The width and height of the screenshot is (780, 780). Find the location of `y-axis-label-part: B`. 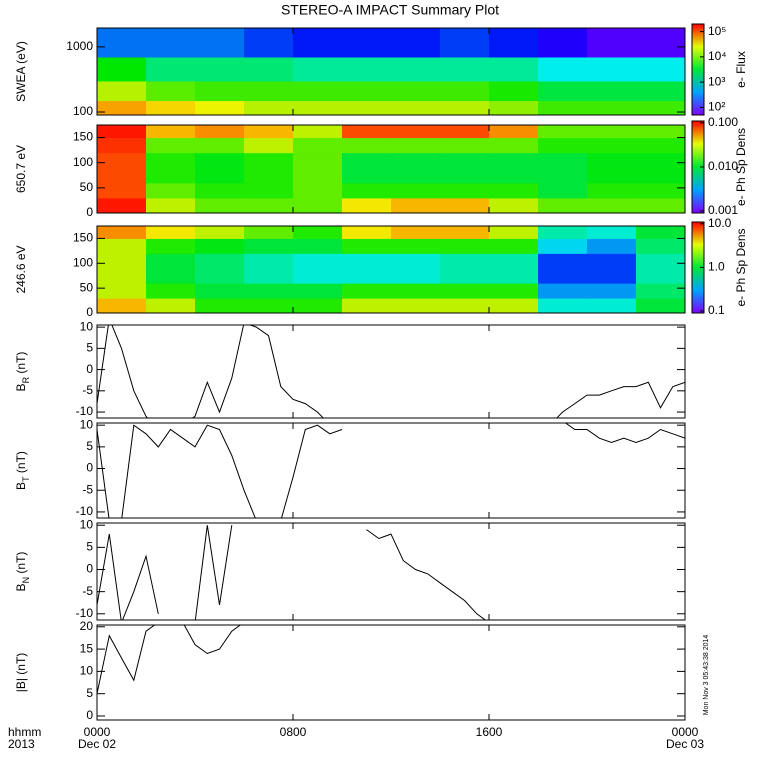

y-axis-label-part: B is located at coordinates (21, 486).